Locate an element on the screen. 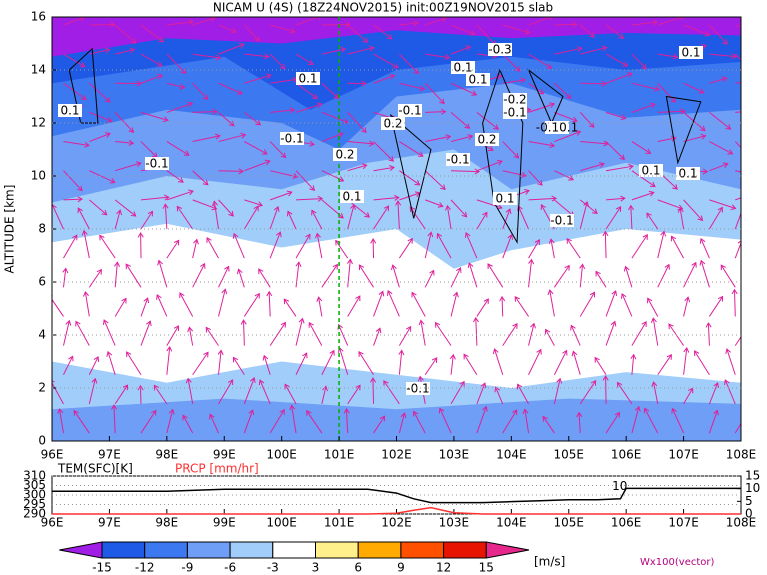 The width and height of the screenshot is (767, 575). y-tick-label: 290 is located at coordinates (34, 514).